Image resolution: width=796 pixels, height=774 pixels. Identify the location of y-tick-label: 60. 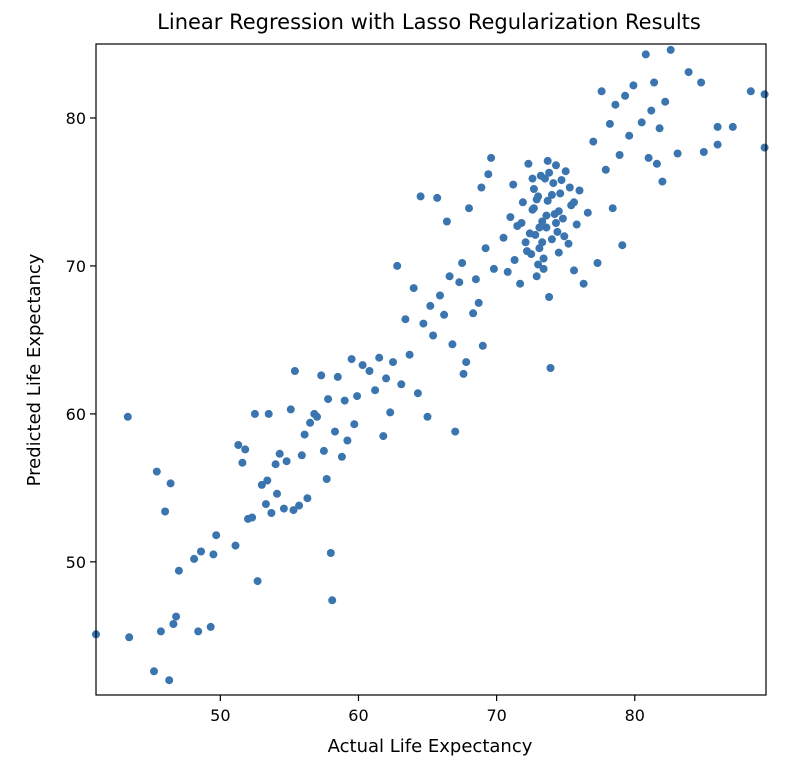
(76, 414).